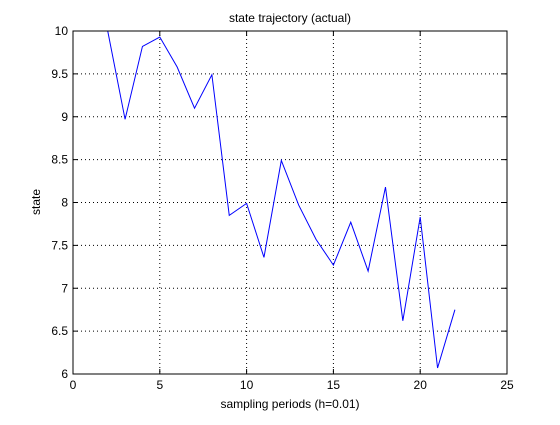 Image resolution: width=560 pixels, height=425 pixels. Describe the element at coordinates (59, 202) in the screenshot. I see `y-tick-labels: 6 6.5 7 7.5 8 8.5 9 9.5 10` at that location.